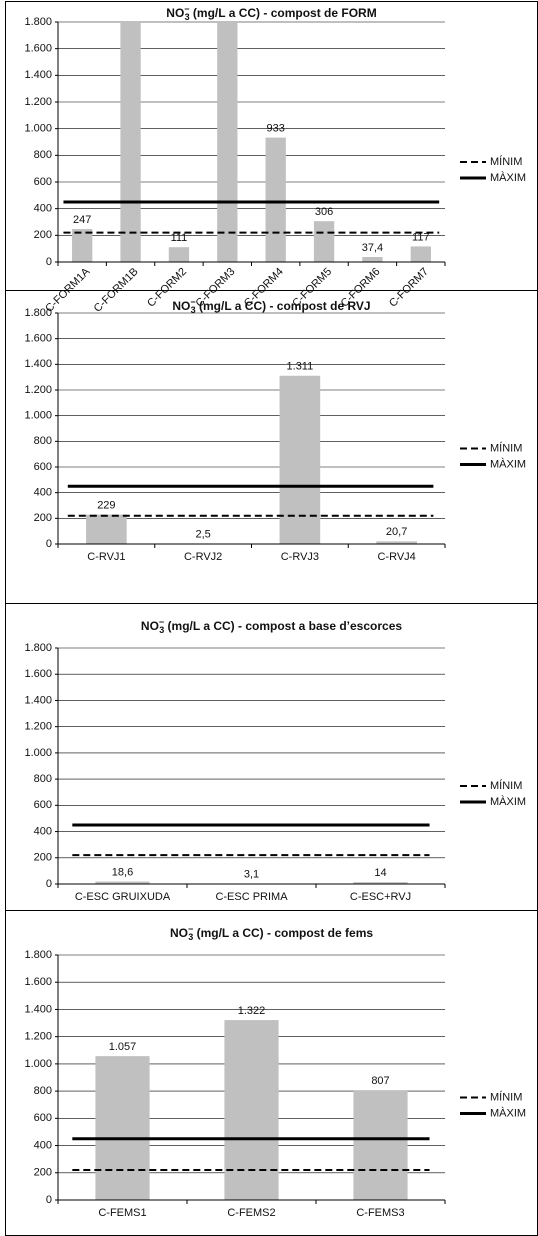  Describe the element at coordinates (421, 237) in the screenshot. I see `value-label: 117` at that location.